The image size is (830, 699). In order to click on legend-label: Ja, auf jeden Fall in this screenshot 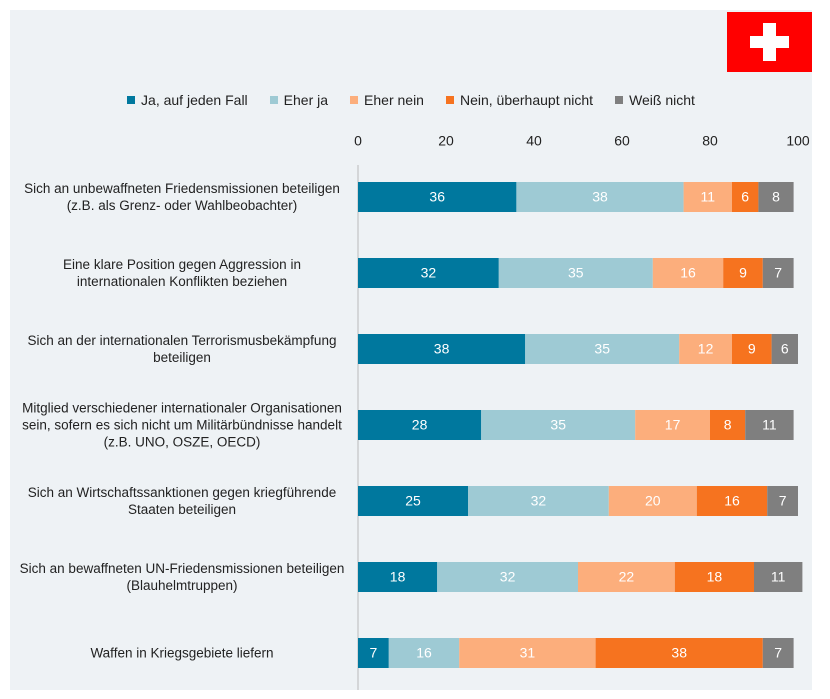, I will do `click(194, 100)`.